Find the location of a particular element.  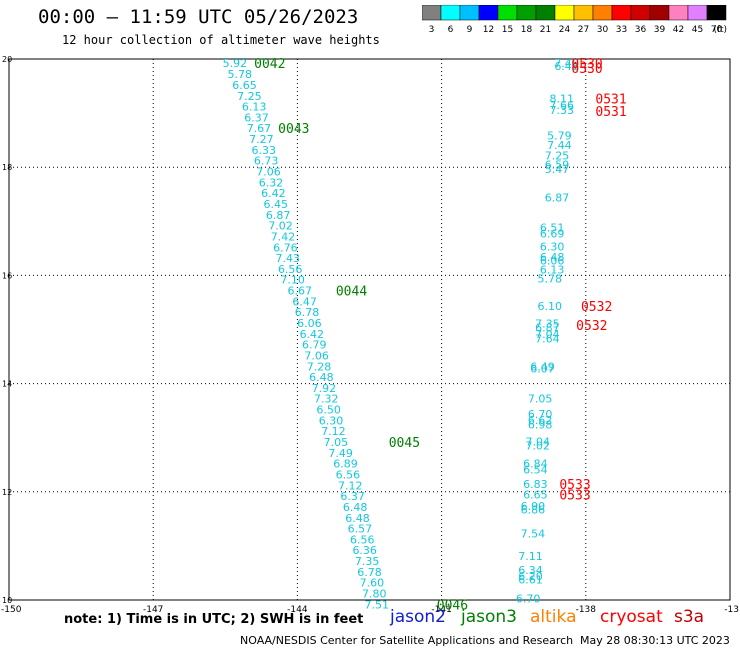

wave-height-value: 6.76 is located at coordinates (285, 247).